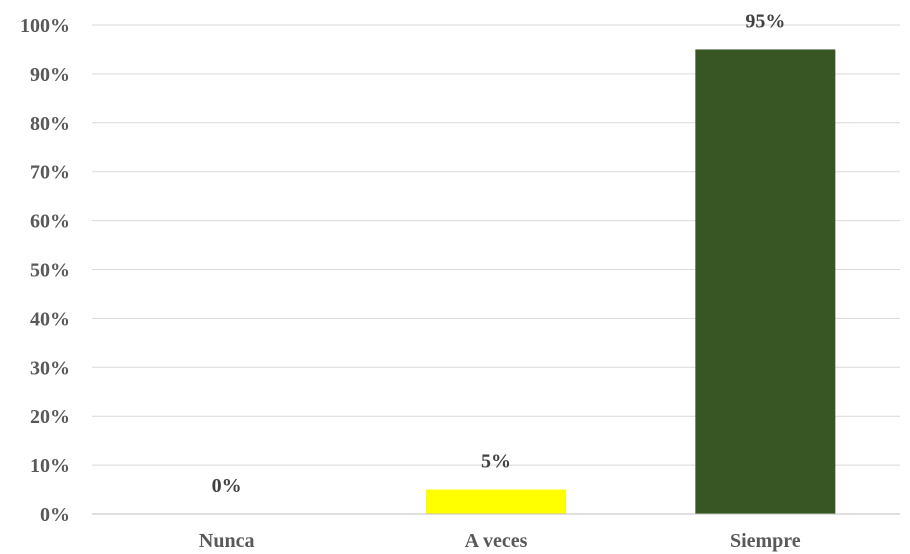 This screenshot has width=910, height=554. Describe the element at coordinates (496, 541) in the screenshot. I see `category-label: A veces` at that location.